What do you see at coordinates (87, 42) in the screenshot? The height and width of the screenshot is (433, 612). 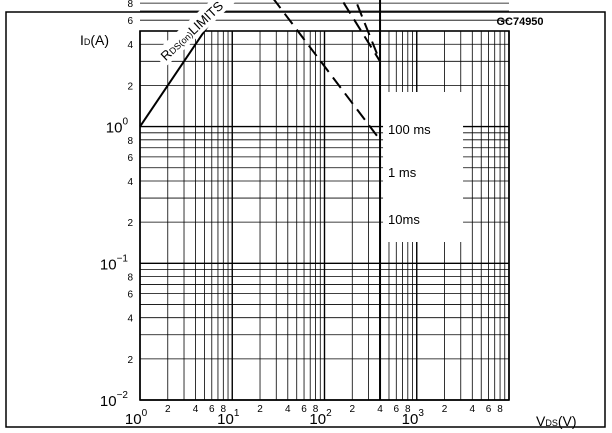 I see `y-axis-subscript: D` at bounding box center [87, 42].